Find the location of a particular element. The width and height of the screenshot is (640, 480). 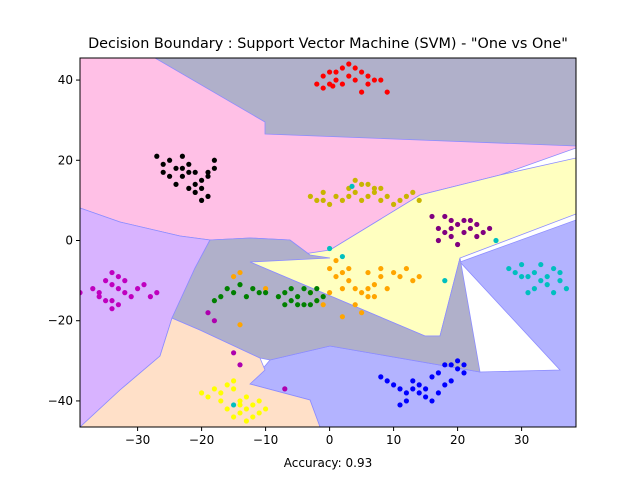

y-axis: −40 −20 0 20 40 is located at coordinates (64, 240).